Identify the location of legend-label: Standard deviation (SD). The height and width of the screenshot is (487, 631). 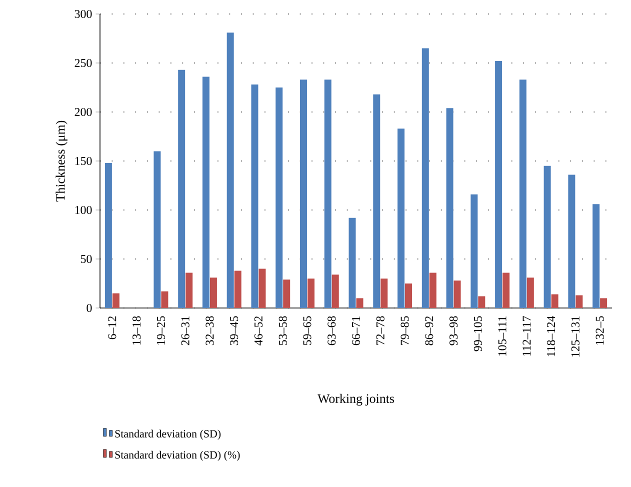
(168, 435).